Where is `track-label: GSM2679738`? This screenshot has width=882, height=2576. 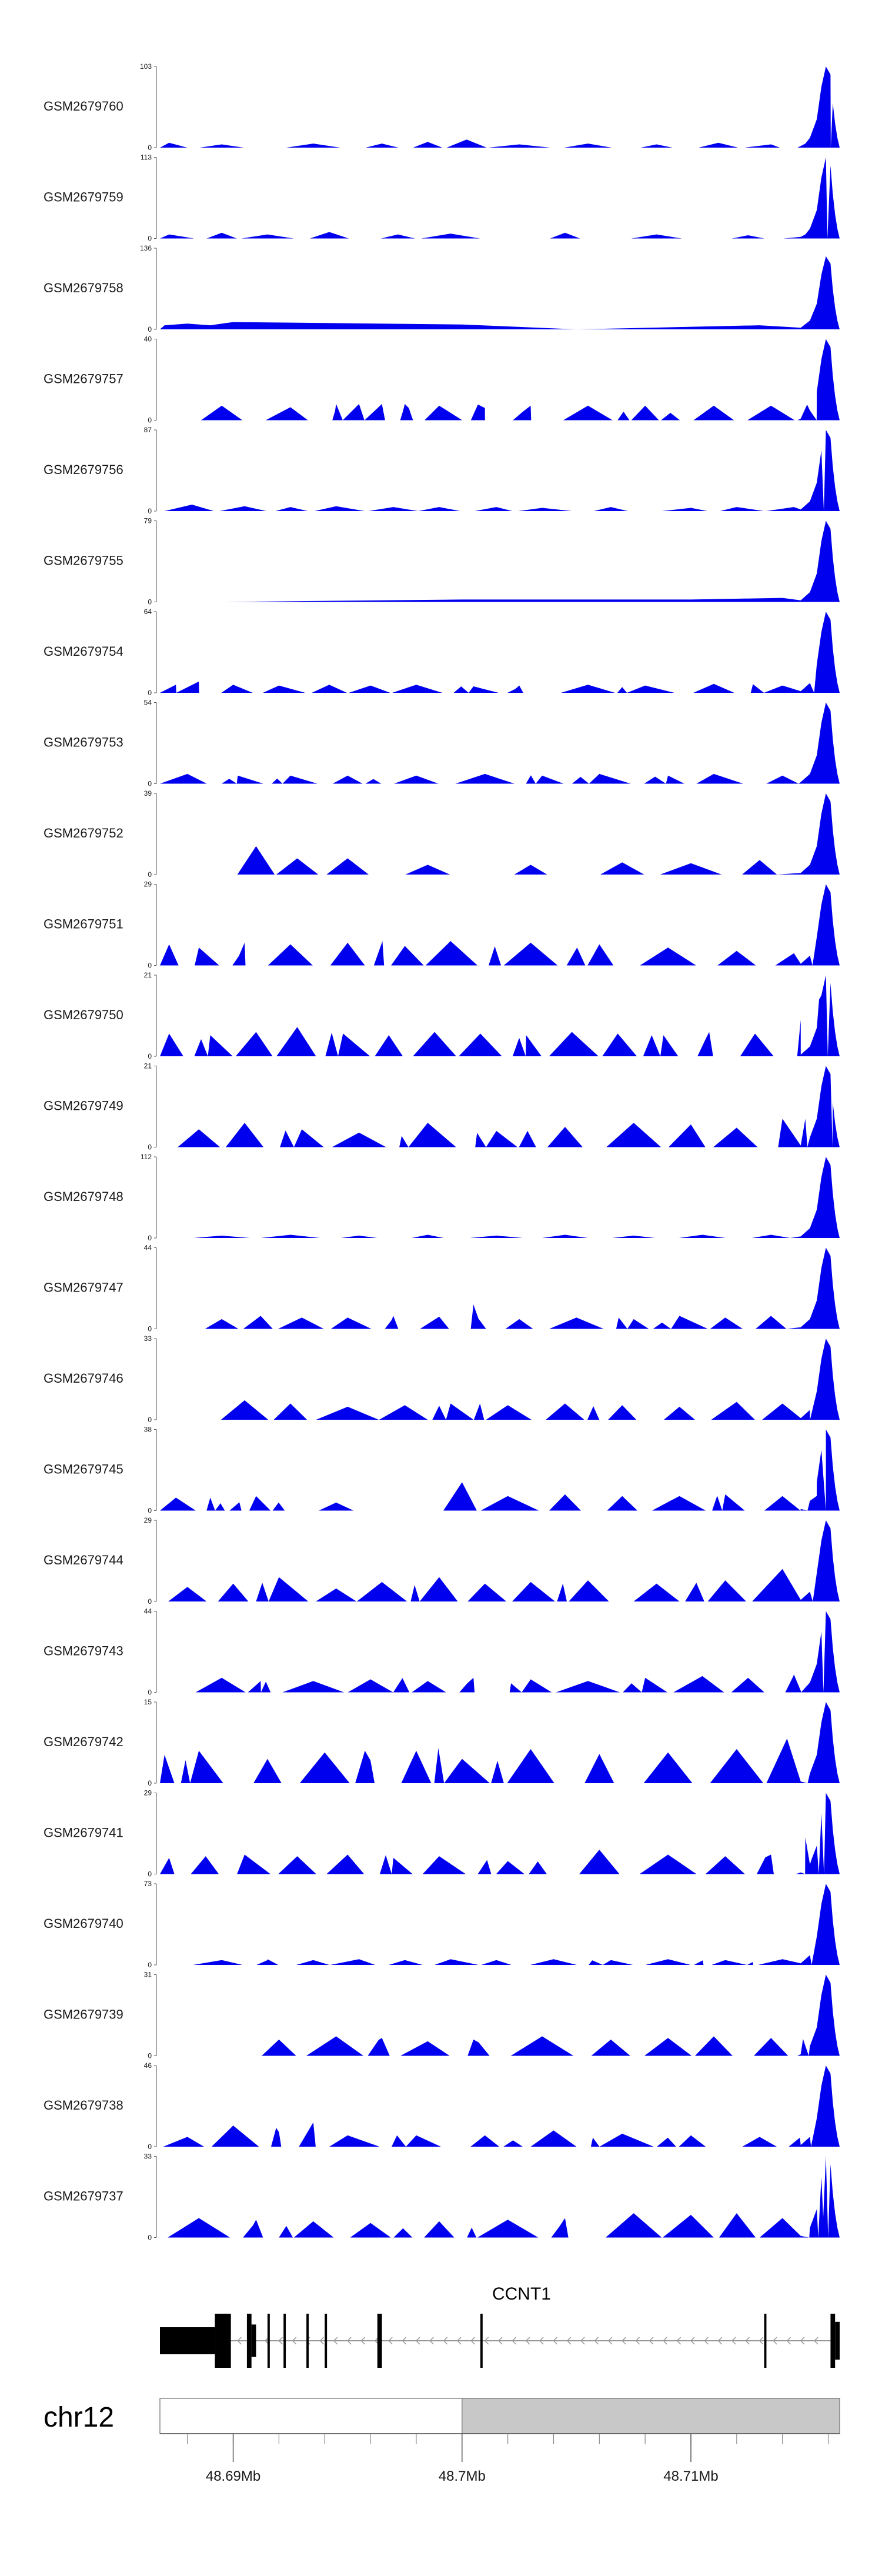
track-label: GSM2679738 is located at coordinates (83, 2105).